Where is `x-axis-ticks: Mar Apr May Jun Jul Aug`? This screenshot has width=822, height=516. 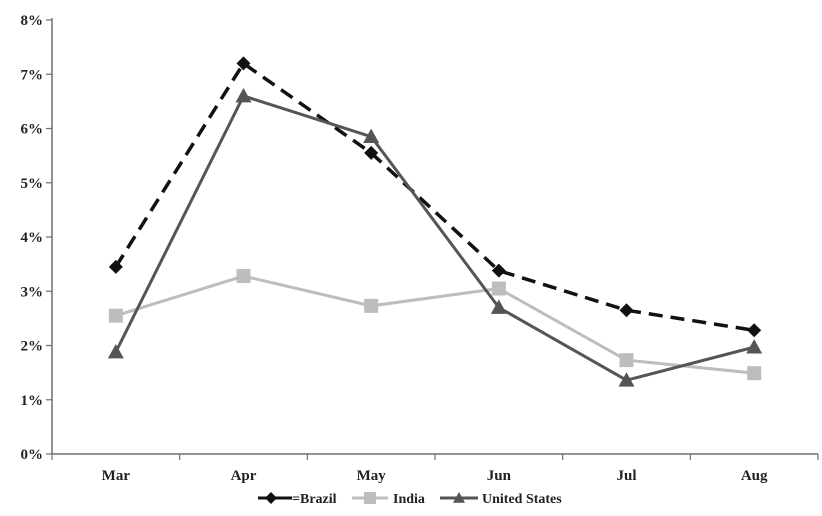 x-axis-ticks: Mar Apr May Jun Jul Aug is located at coordinates (435, 469).